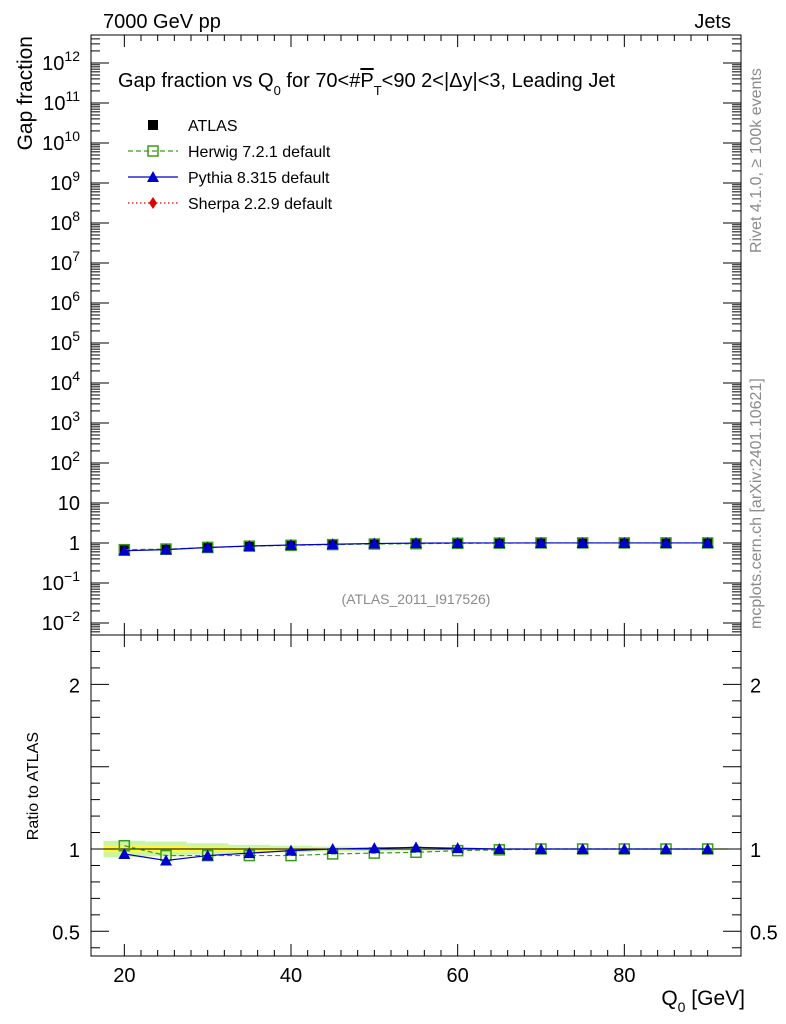  I want to click on header-right: Jets, so click(712, 22).